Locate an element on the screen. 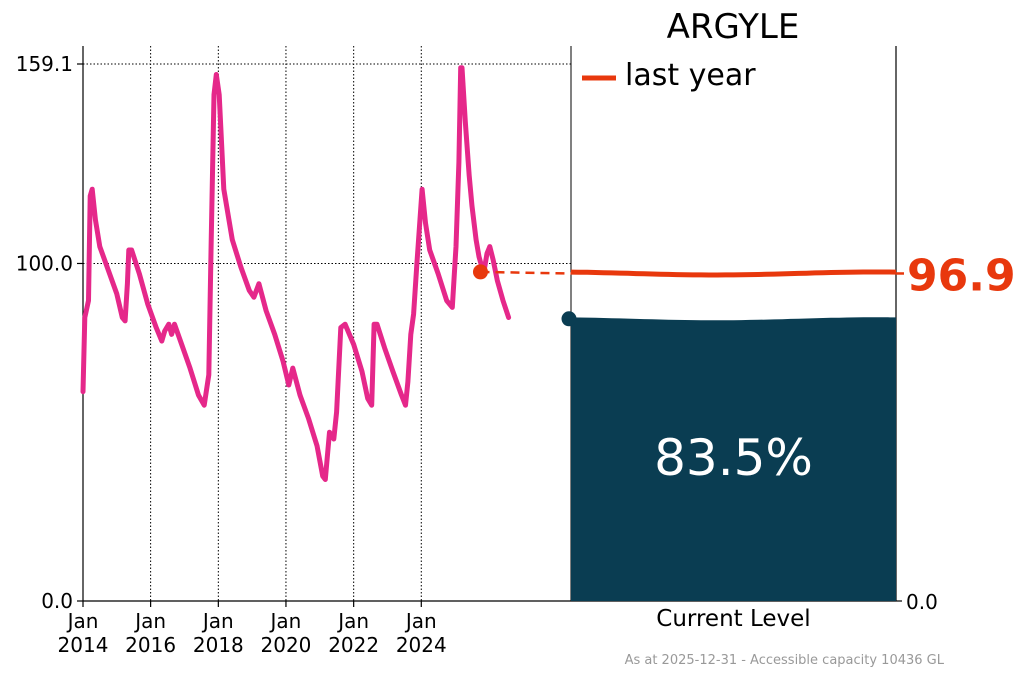  last-year-value-label: 96.9 is located at coordinates (961, 275).